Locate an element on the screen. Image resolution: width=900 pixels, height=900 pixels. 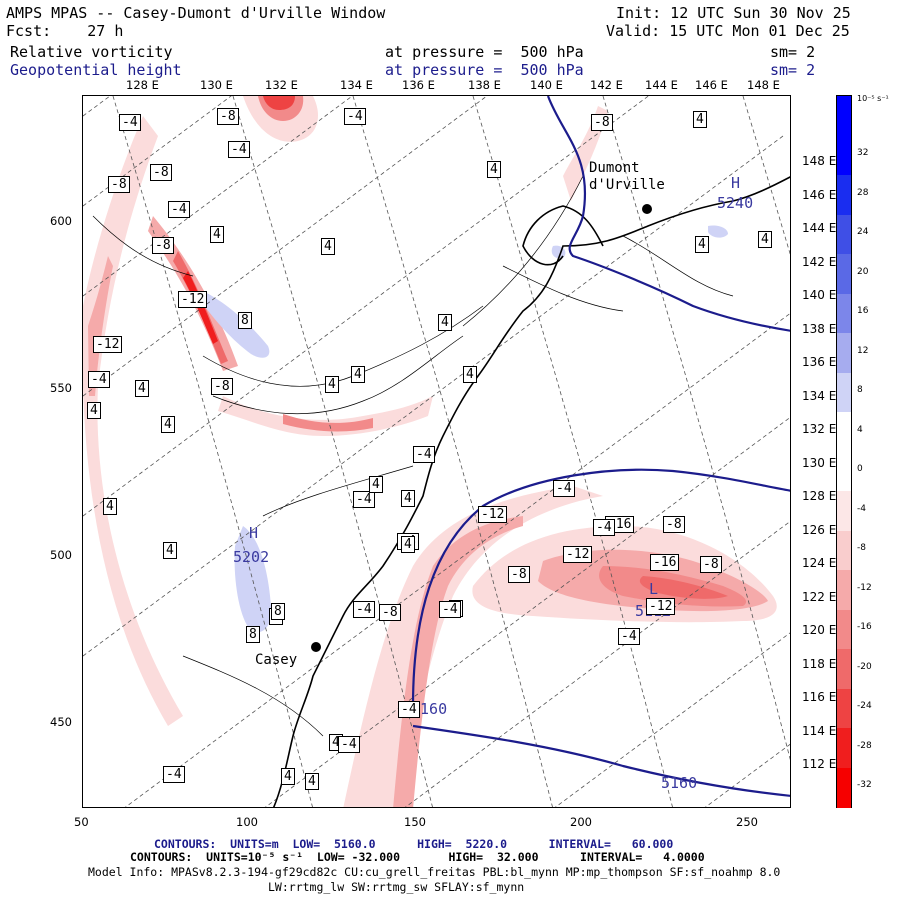
right-lon-label: 126 E is located at coordinates (819, 529).